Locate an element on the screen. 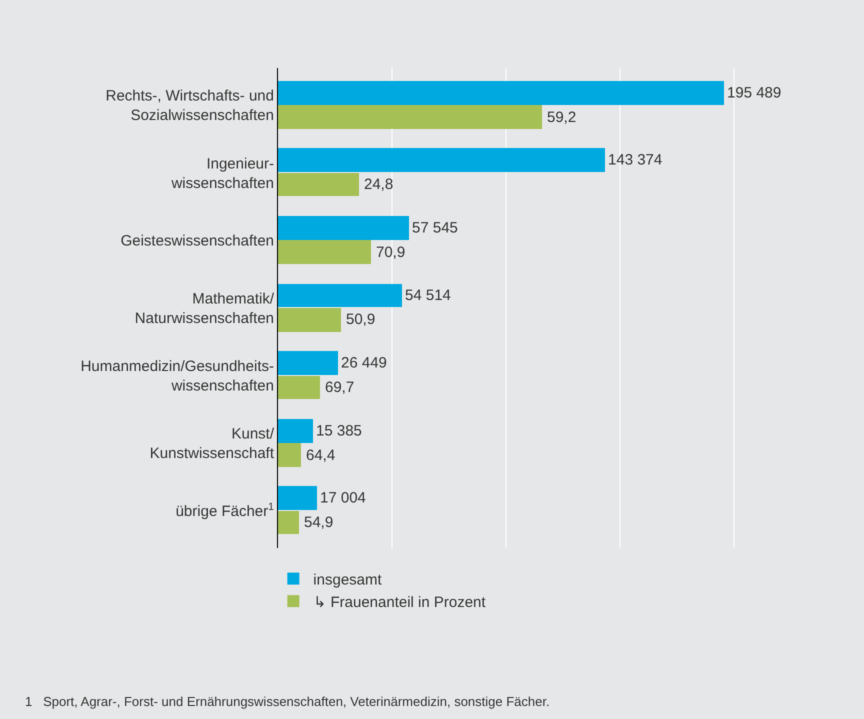 The image size is (864, 719). y-tick-label: Rechts-, Wirtschafts- und Sozialwissenschaften is located at coordinates (190, 106).